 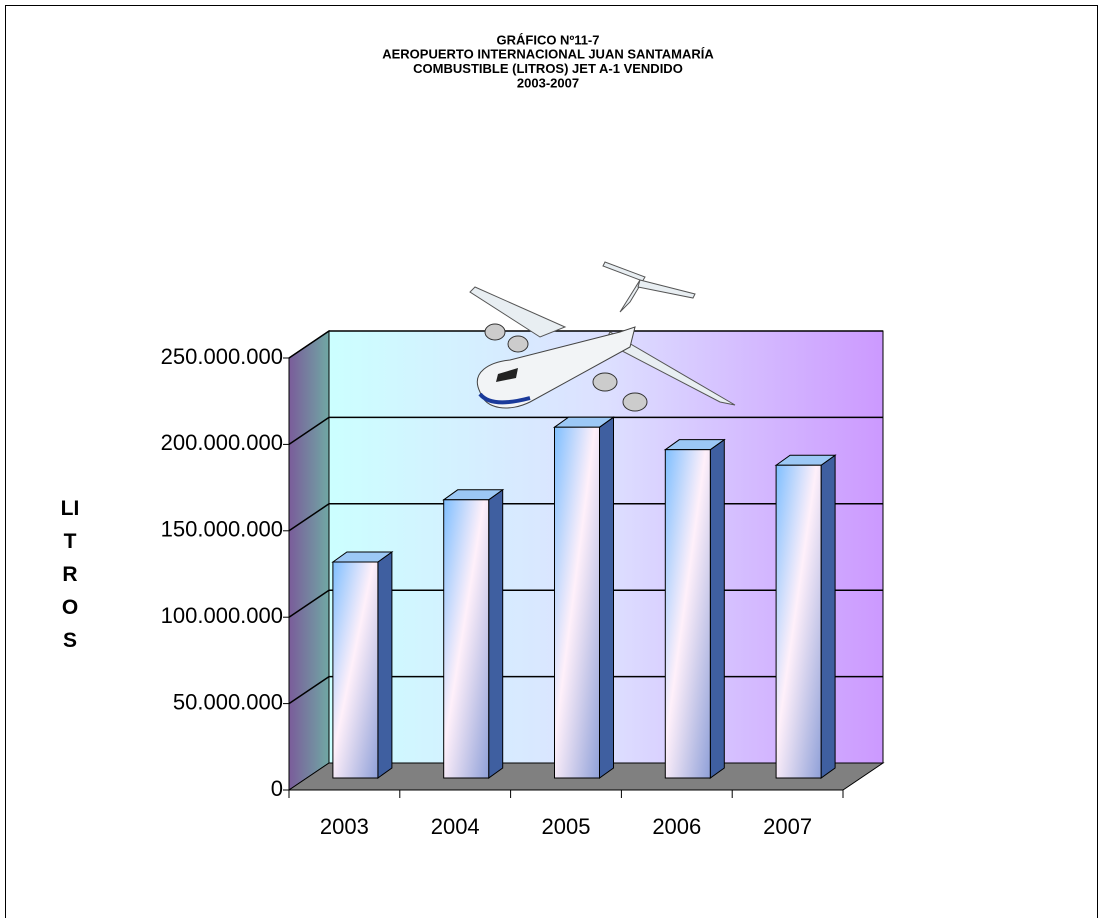 What do you see at coordinates (277, 788) in the screenshot?
I see `y-tick-label: 0` at bounding box center [277, 788].